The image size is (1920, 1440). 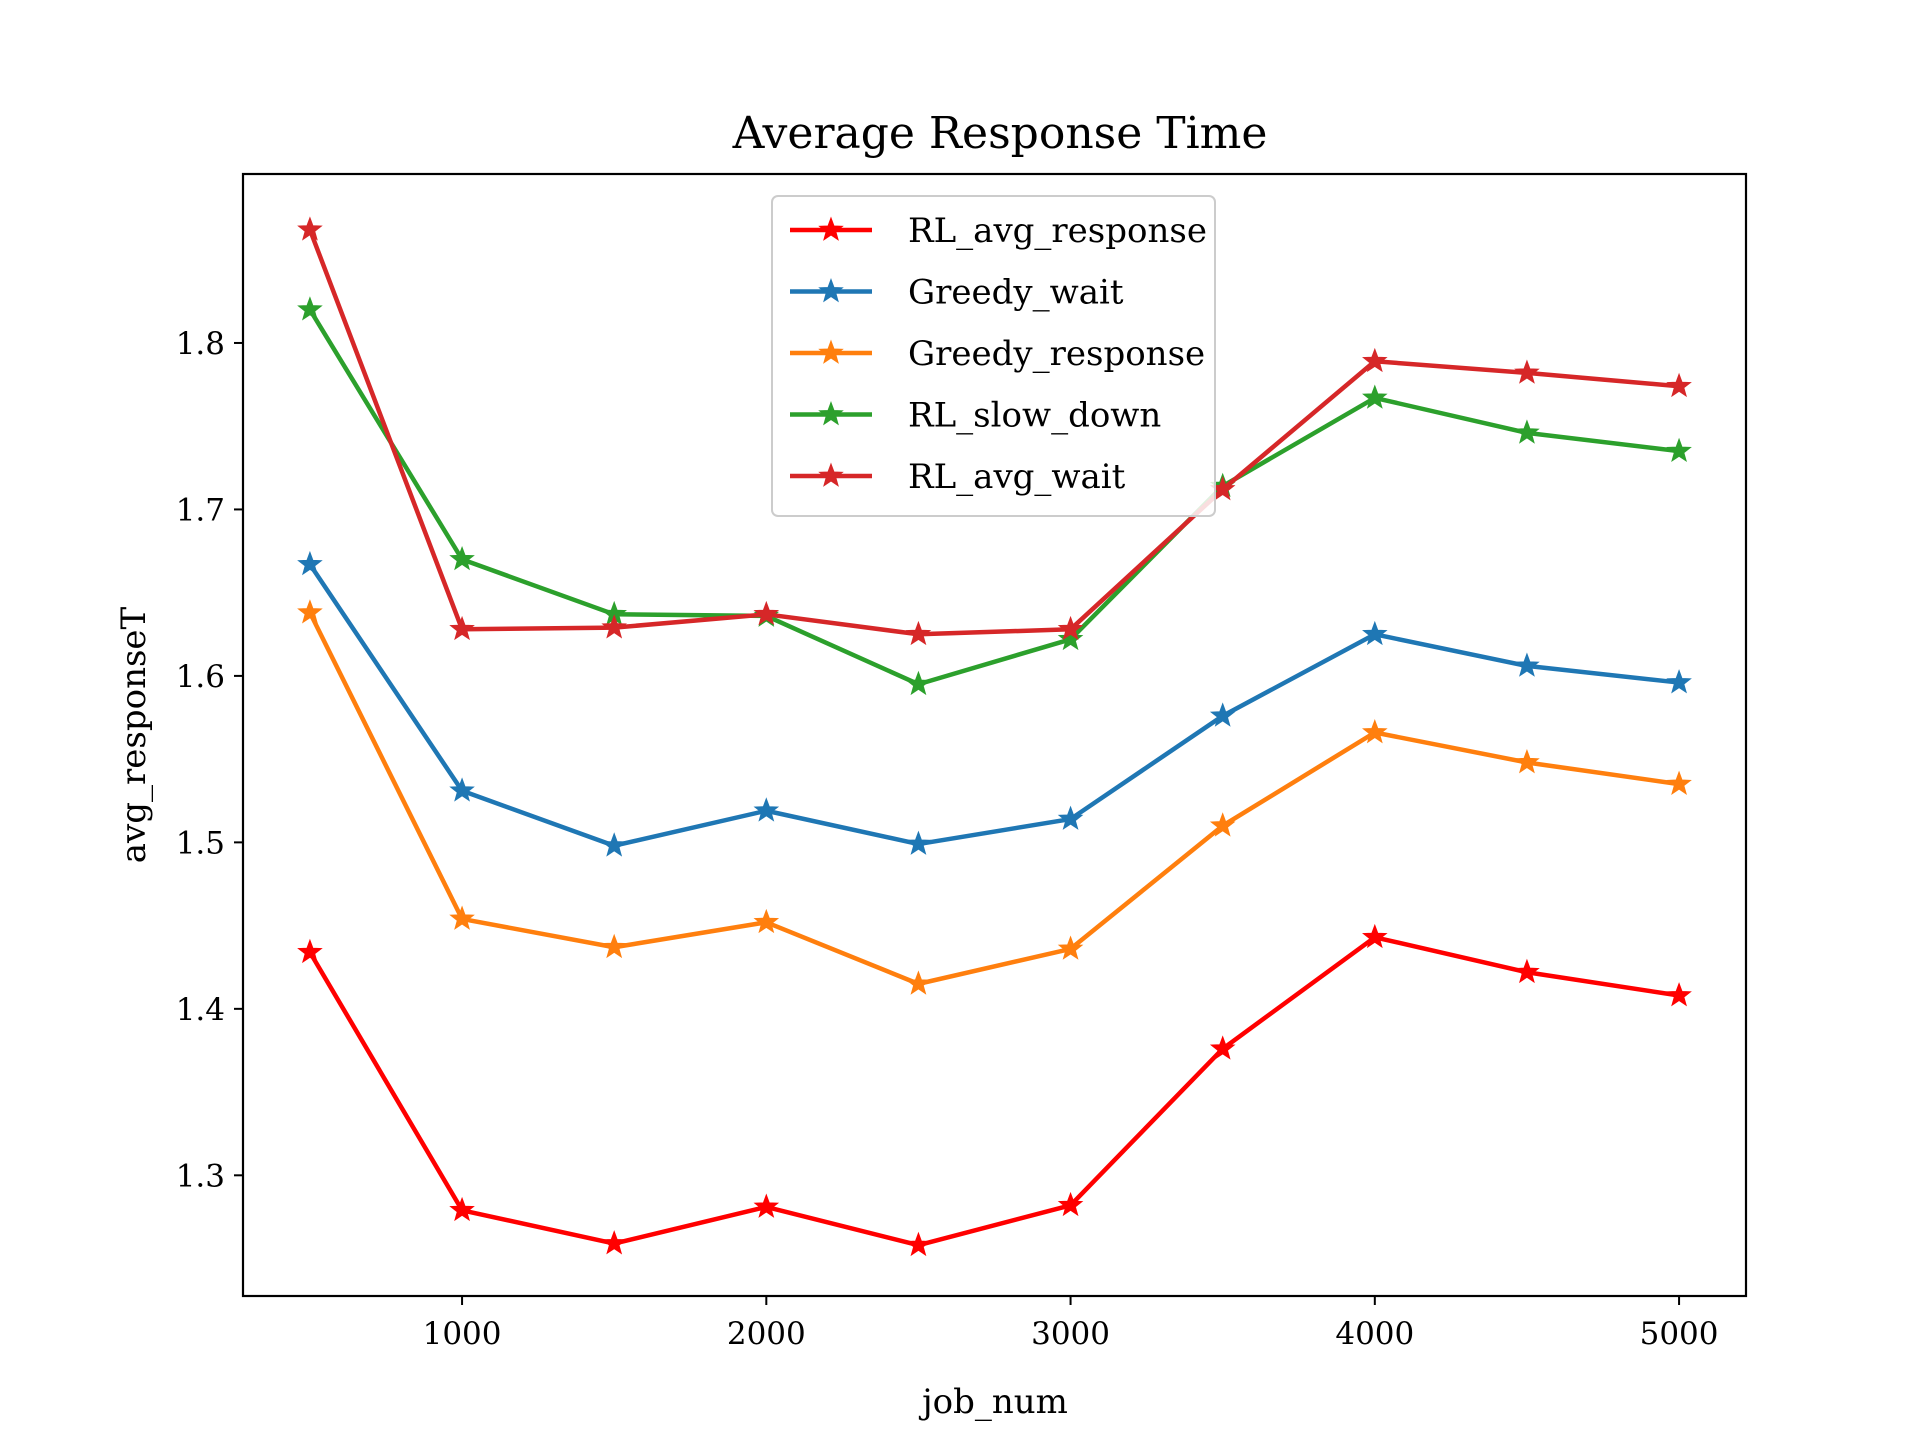 I want to click on legend-item: RL_slow_down, so click(x=975, y=416).